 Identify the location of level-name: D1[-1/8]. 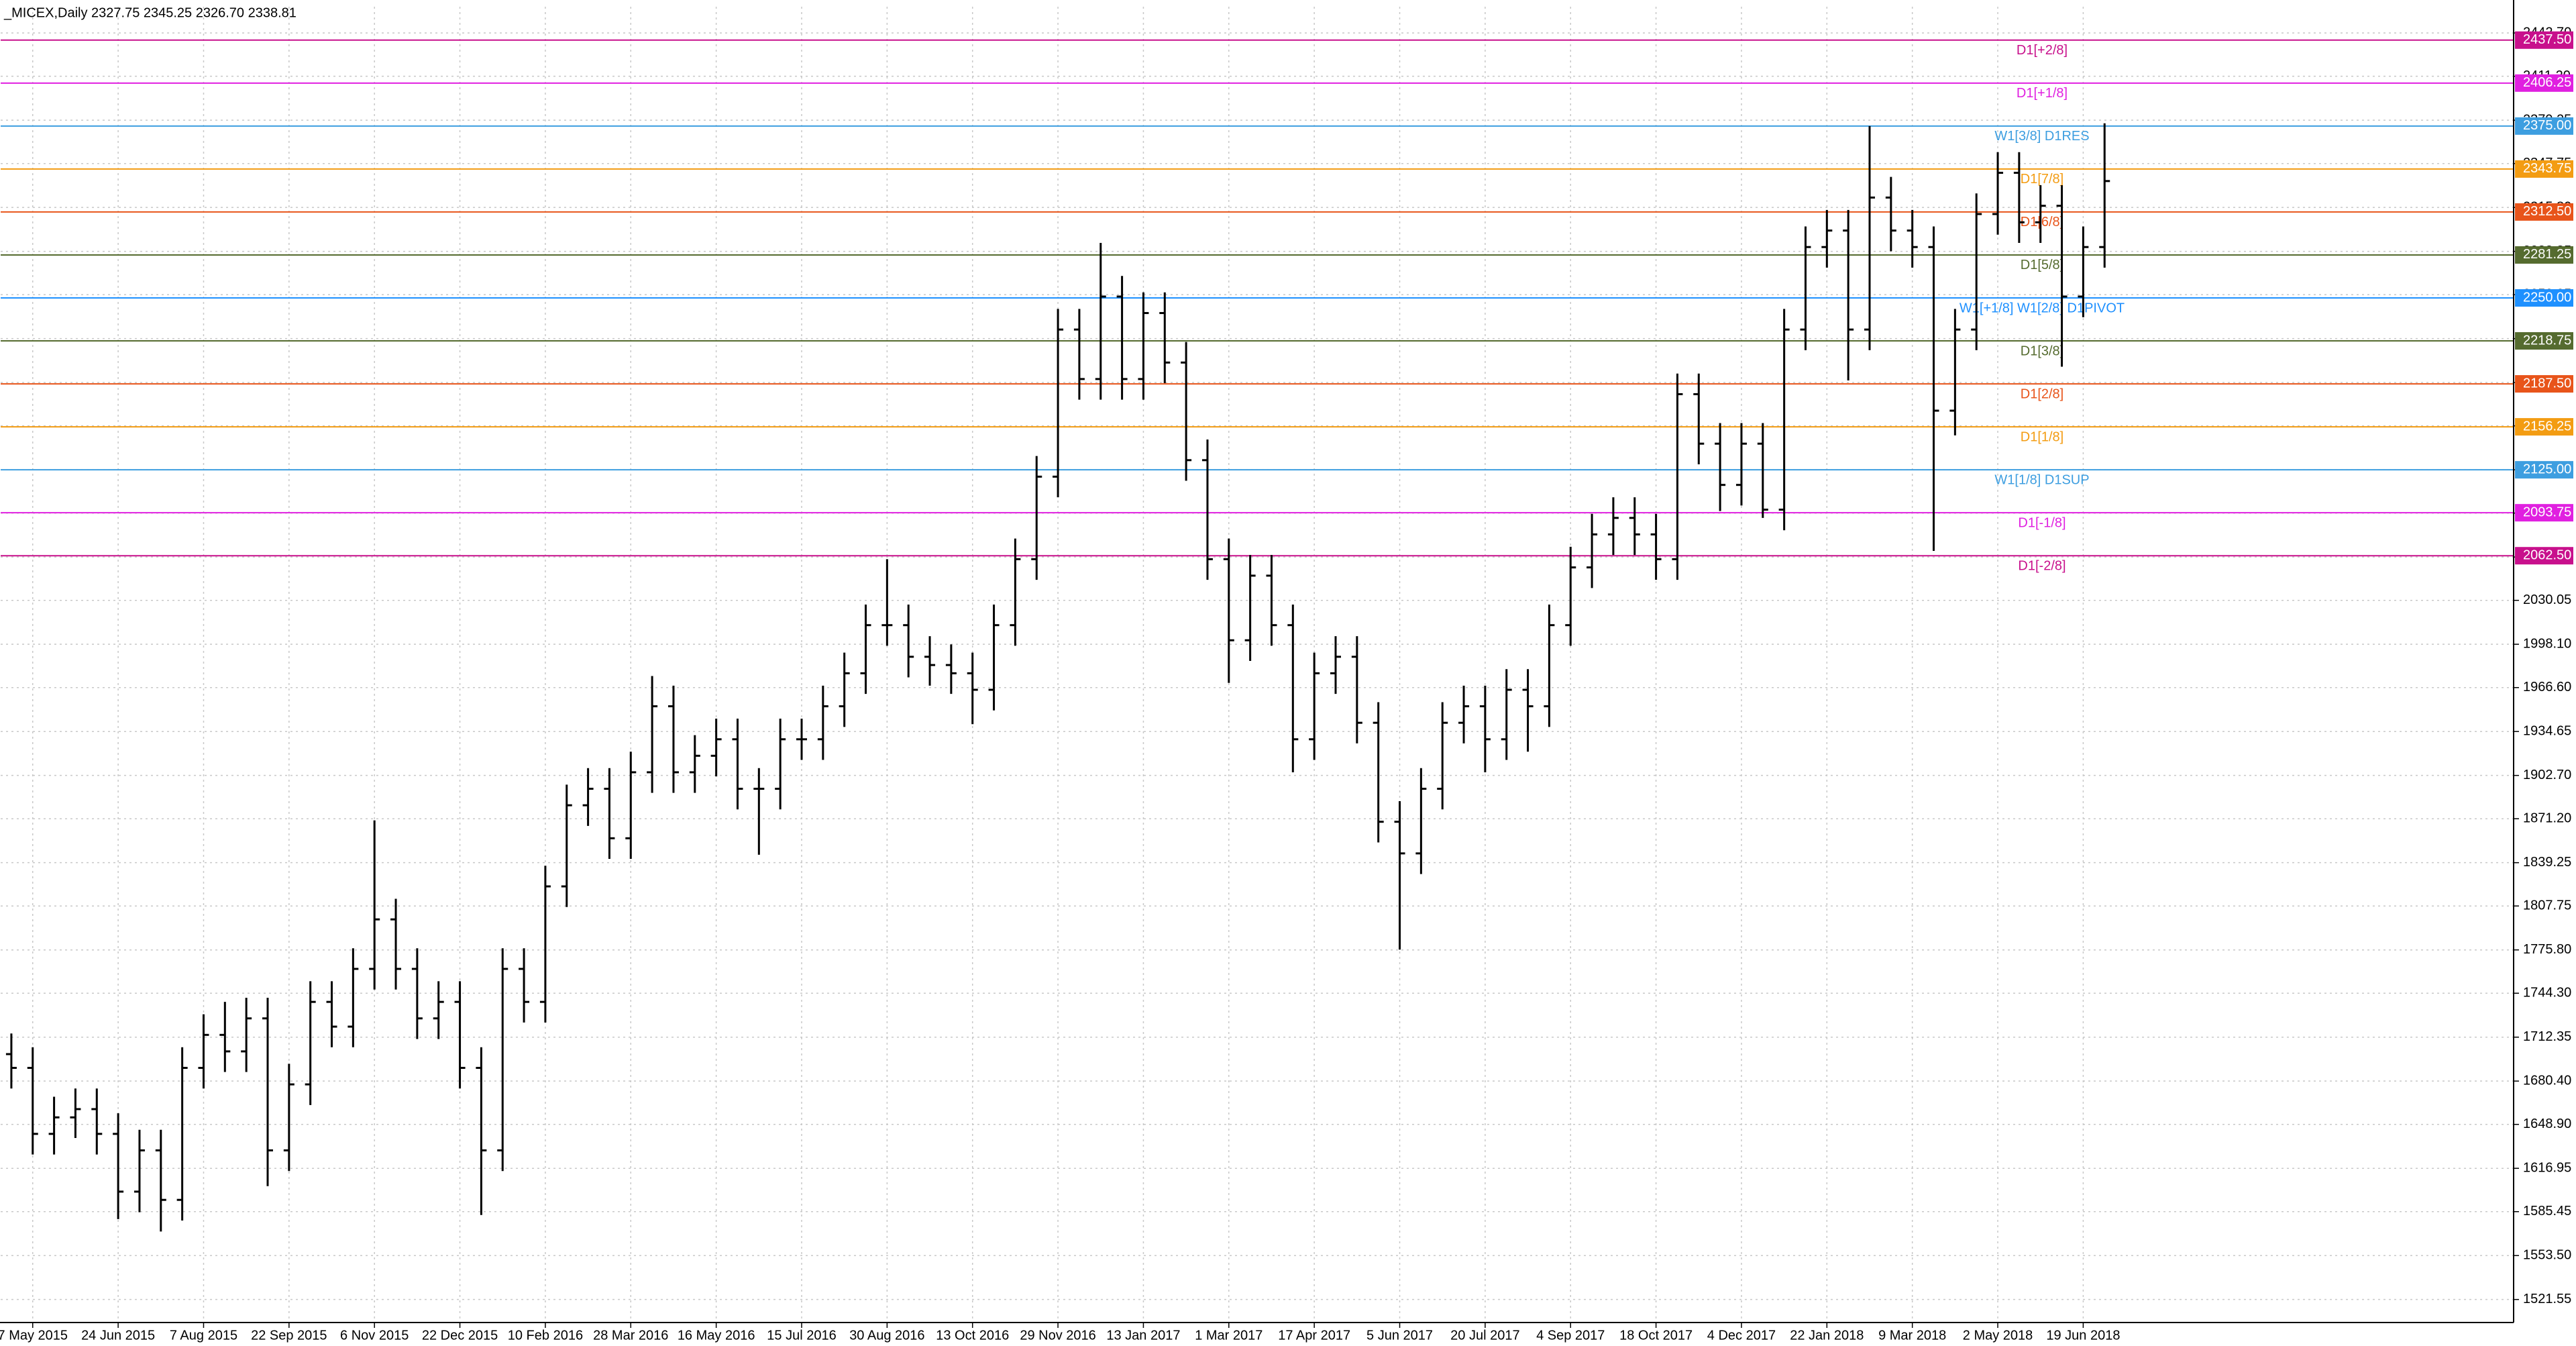
(2041, 522).